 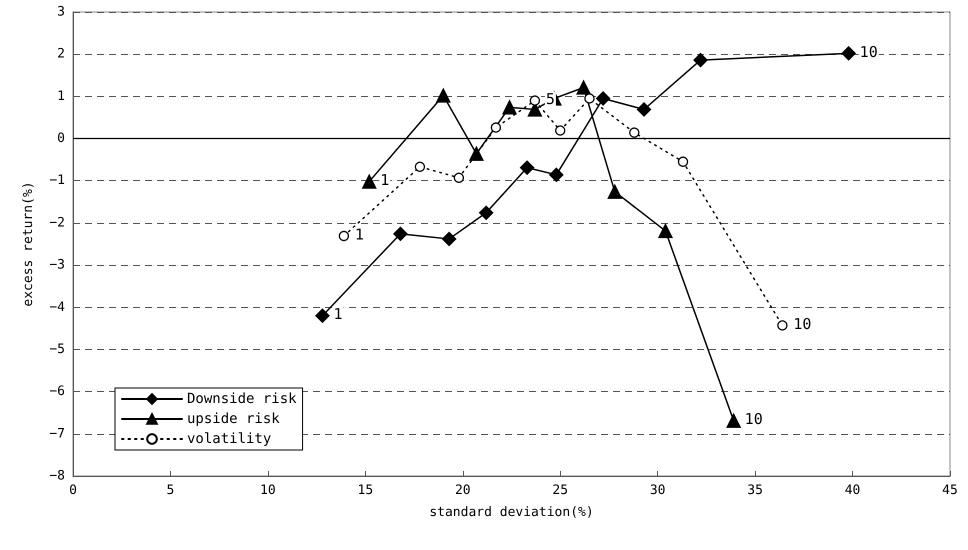 I want to click on x-tick-label: 45, so click(x=950, y=490).